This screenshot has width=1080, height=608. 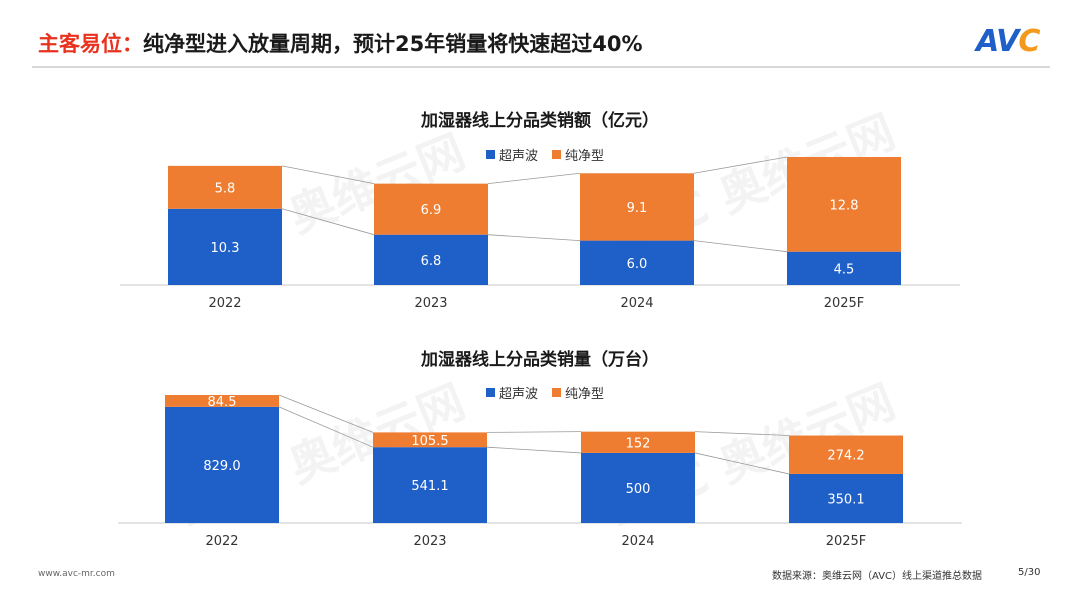 I want to click on chart2-title: 加湿器线上分品类销量（万台）, so click(x=540, y=360).